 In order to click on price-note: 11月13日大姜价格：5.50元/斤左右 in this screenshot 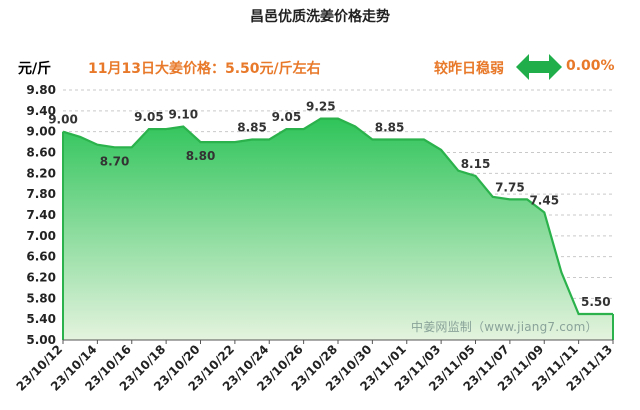, I will do `click(204, 69)`.